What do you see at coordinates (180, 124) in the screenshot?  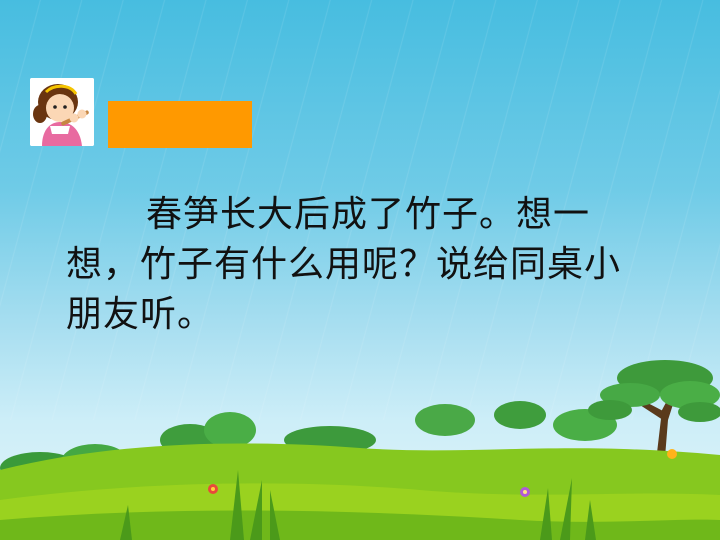 I see `title-placeholder-box` at bounding box center [180, 124].